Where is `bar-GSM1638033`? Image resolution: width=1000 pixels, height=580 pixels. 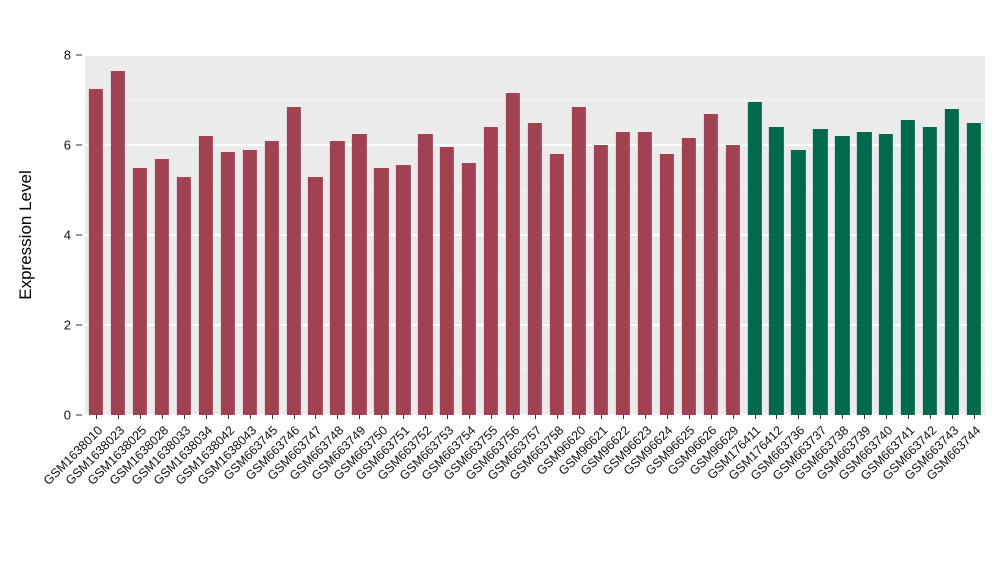 bar-GSM1638033 is located at coordinates (183, 295).